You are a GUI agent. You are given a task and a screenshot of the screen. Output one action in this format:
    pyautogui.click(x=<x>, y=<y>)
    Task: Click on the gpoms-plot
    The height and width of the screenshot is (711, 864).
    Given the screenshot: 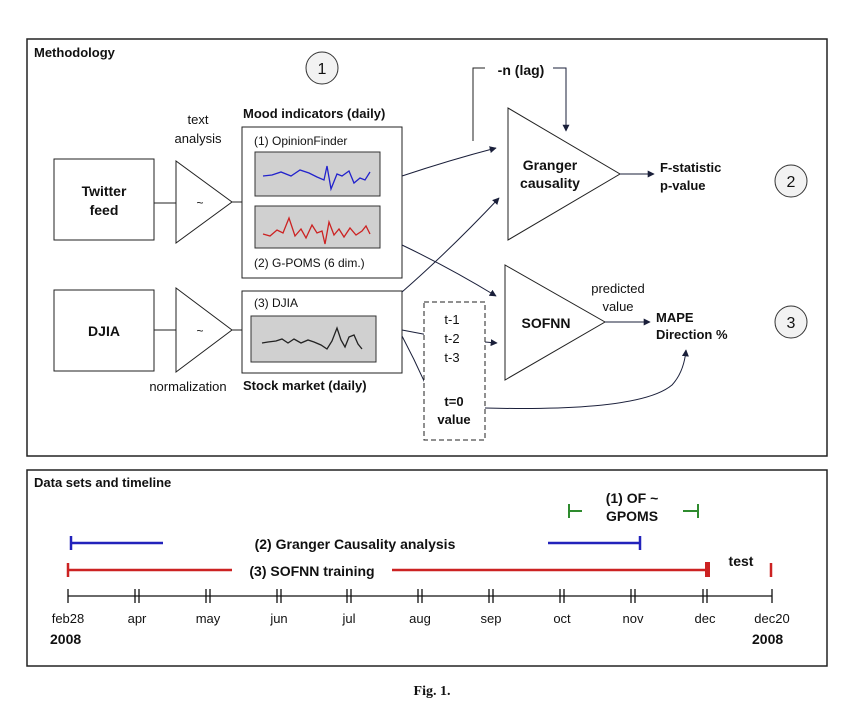 What is the action you would take?
    pyautogui.click(x=317, y=227)
    